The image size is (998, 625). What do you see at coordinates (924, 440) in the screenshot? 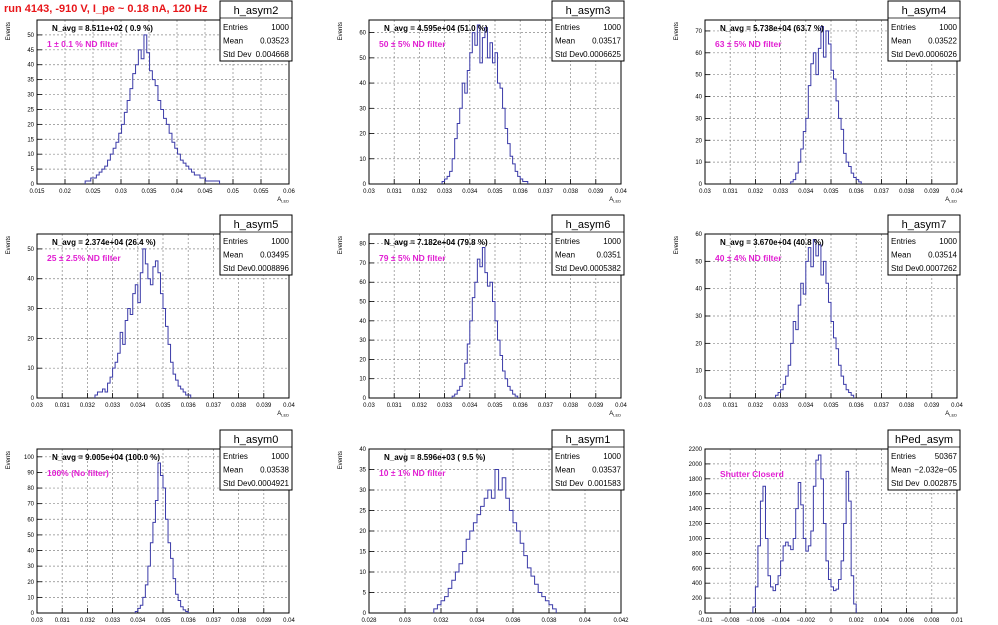
I see `stats-title: hPed_asym` at bounding box center [924, 440].